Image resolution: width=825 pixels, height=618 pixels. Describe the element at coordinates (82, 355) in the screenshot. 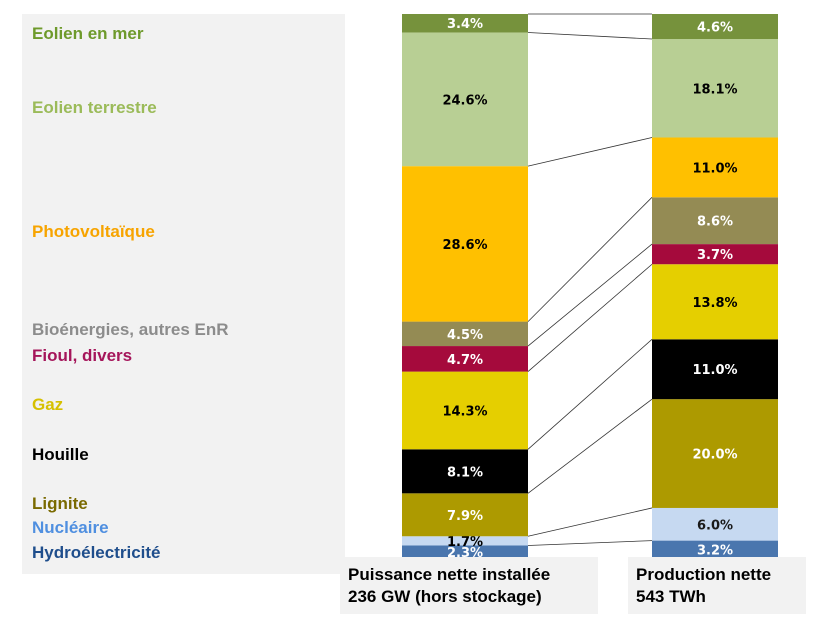

I see `legend-entry: Fioul, divers` at that location.